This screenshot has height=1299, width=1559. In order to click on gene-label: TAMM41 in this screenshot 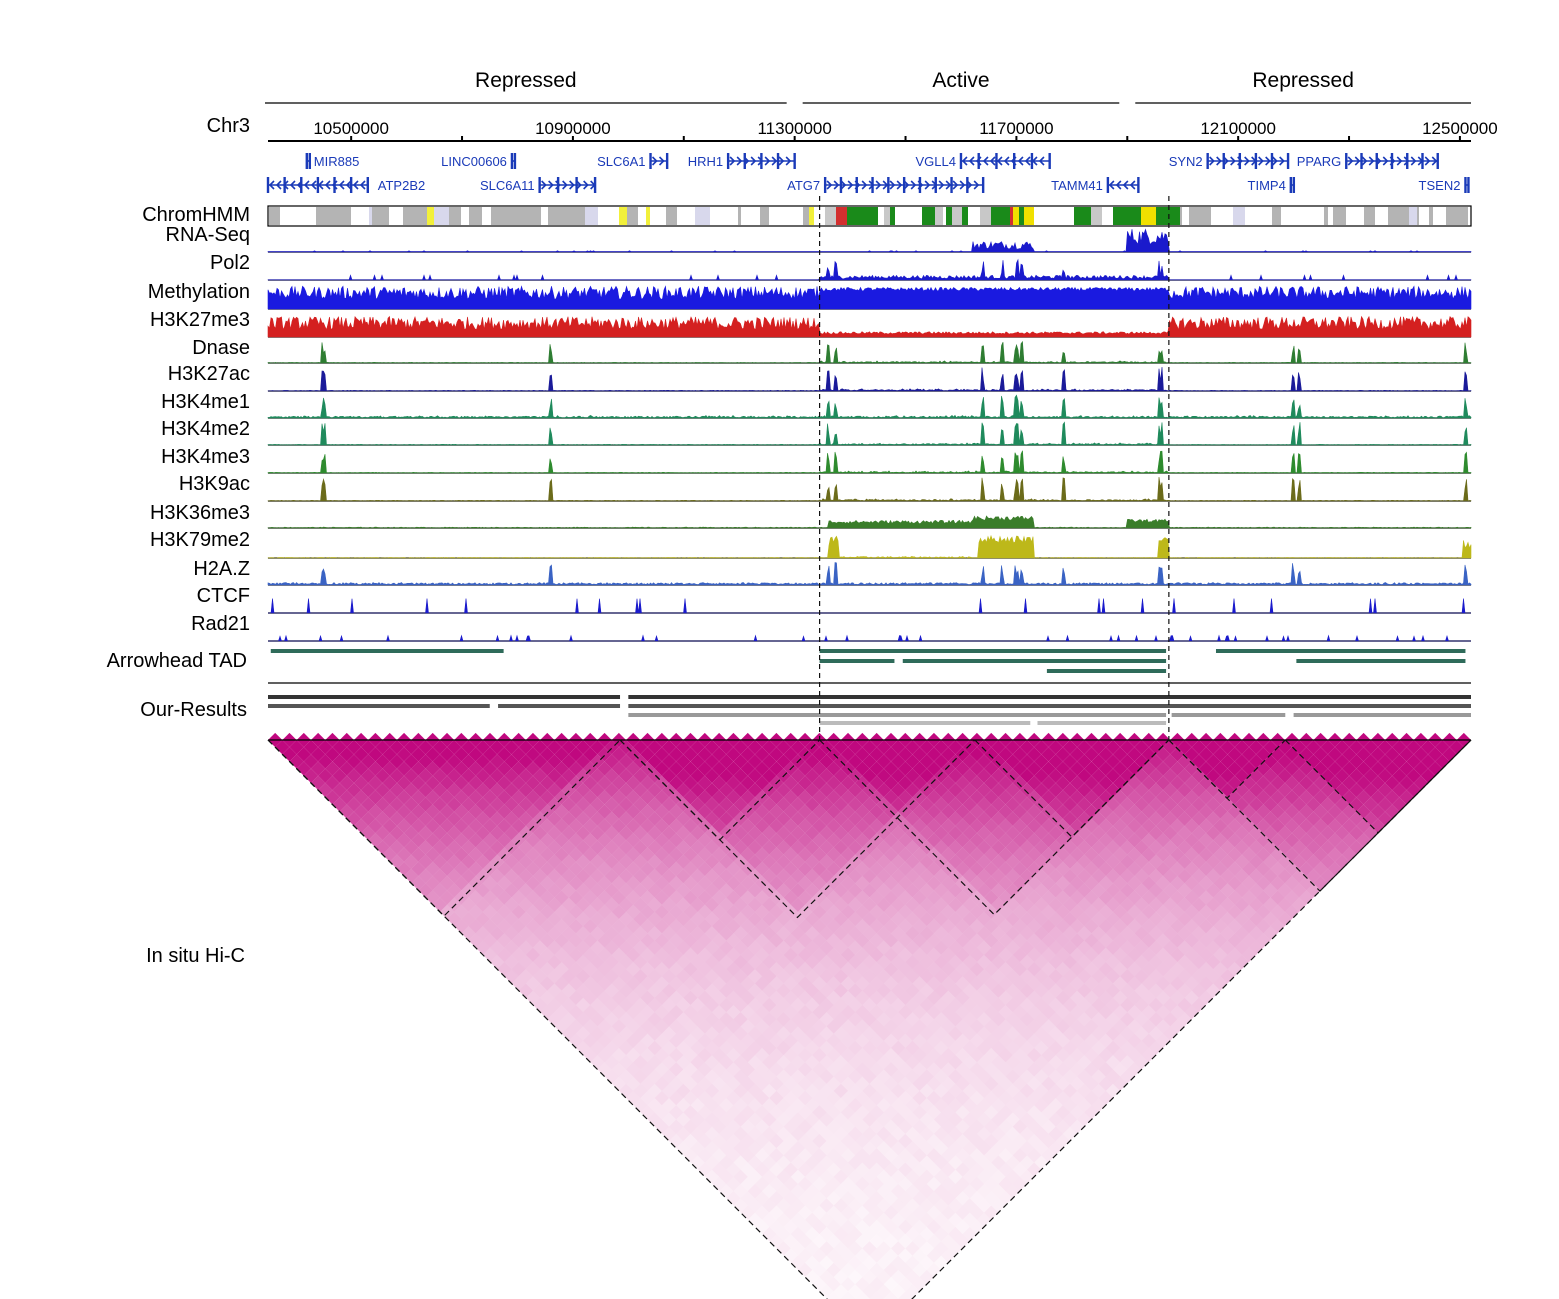, I will do `click(1077, 185)`.